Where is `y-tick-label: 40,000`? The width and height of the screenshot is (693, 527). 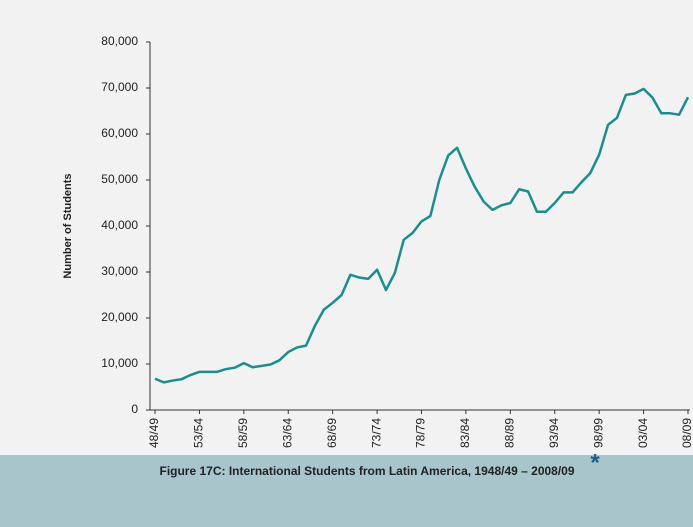 y-tick-label: 40,000 is located at coordinates (119, 225).